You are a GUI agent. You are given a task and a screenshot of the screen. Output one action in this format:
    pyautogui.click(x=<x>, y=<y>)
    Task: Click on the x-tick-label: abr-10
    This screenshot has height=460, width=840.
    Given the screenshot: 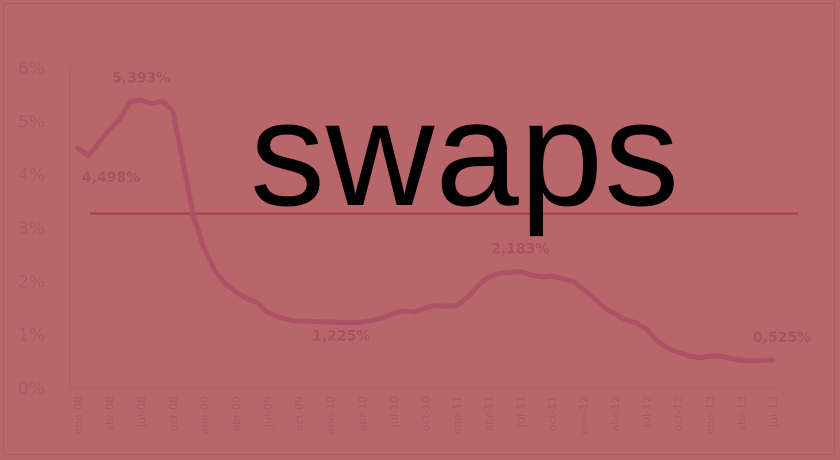 What is the action you would take?
    pyautogui.click(x=362, y=414)
    